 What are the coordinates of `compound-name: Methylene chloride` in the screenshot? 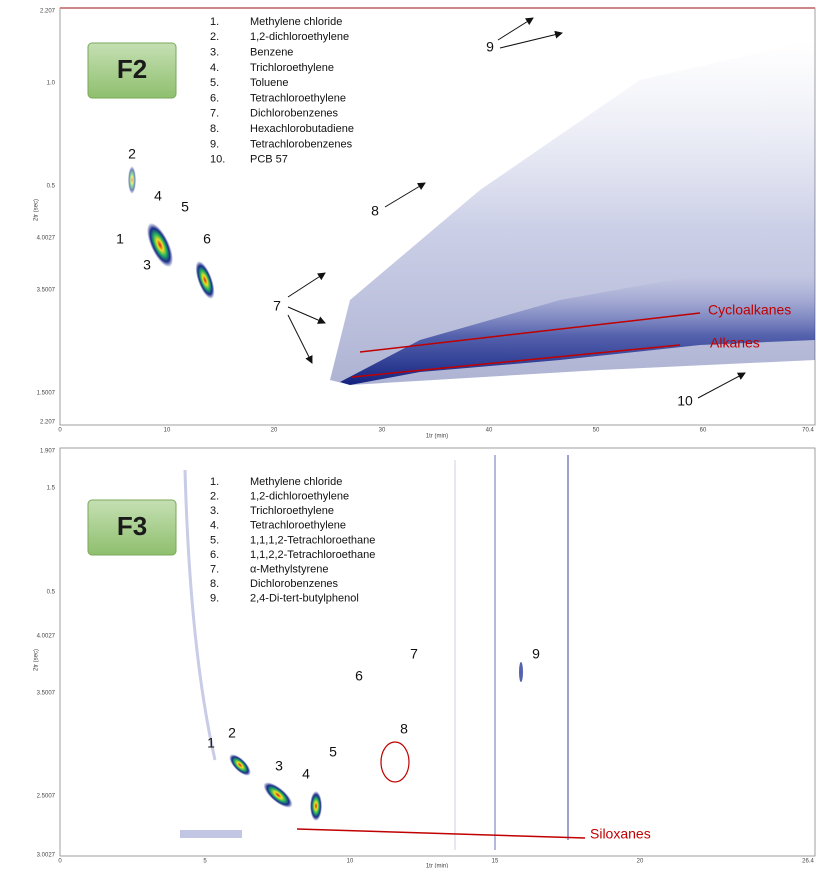 It's located at (296, 22).